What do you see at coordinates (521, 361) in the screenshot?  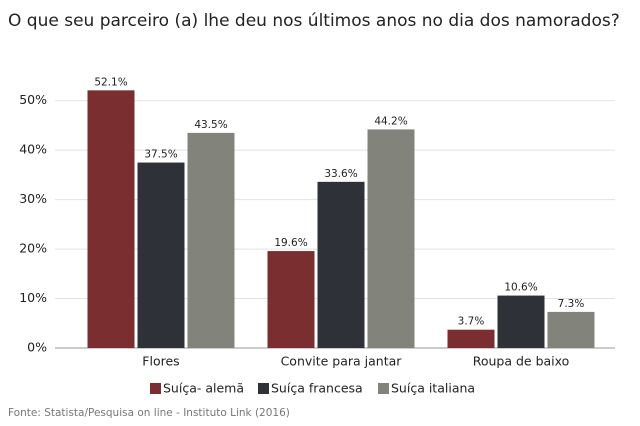 I see `x-tick-label: Roupa de baixo` at bounding box center [521, 361].